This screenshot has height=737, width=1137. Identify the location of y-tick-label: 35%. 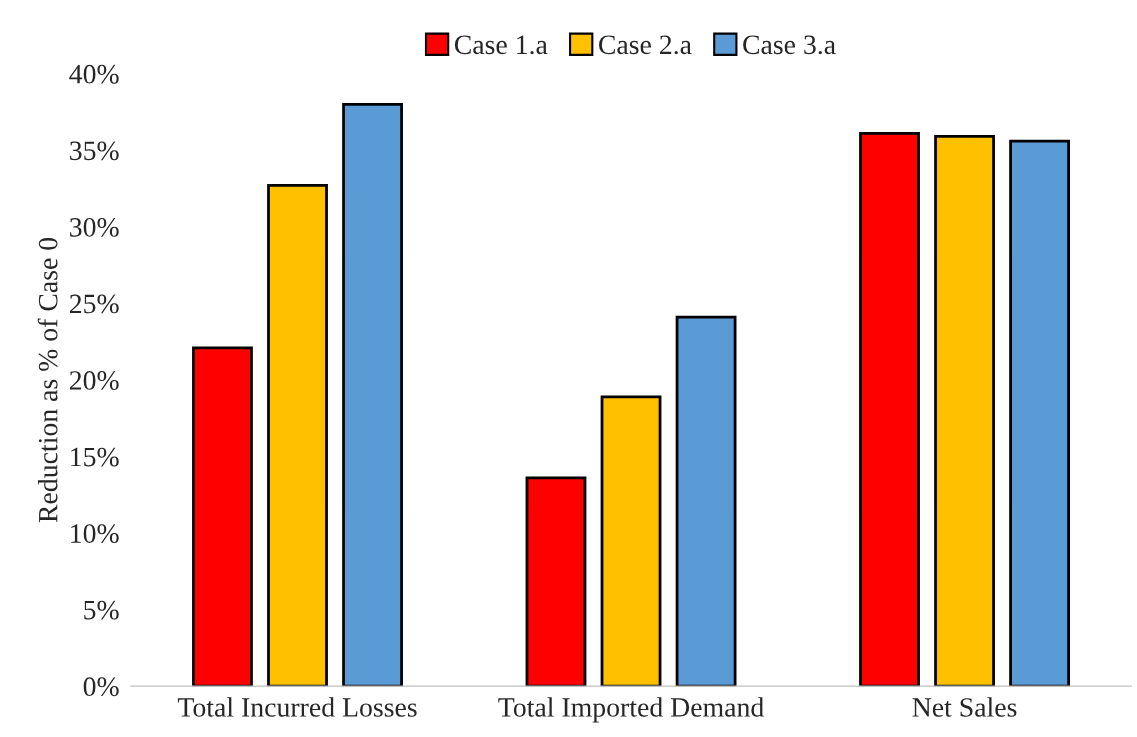
(94, 151).